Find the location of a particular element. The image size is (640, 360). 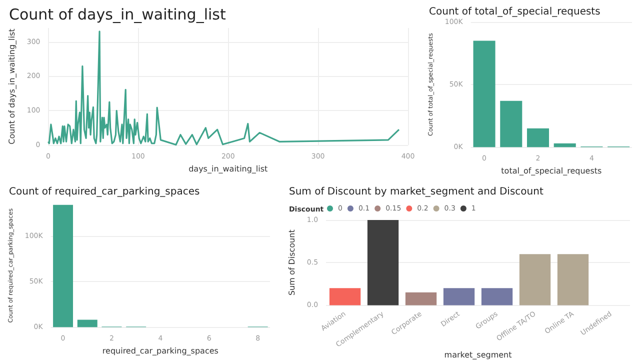

chart-title: Count of total_of_special_requests is located at coordinates (514, 12).